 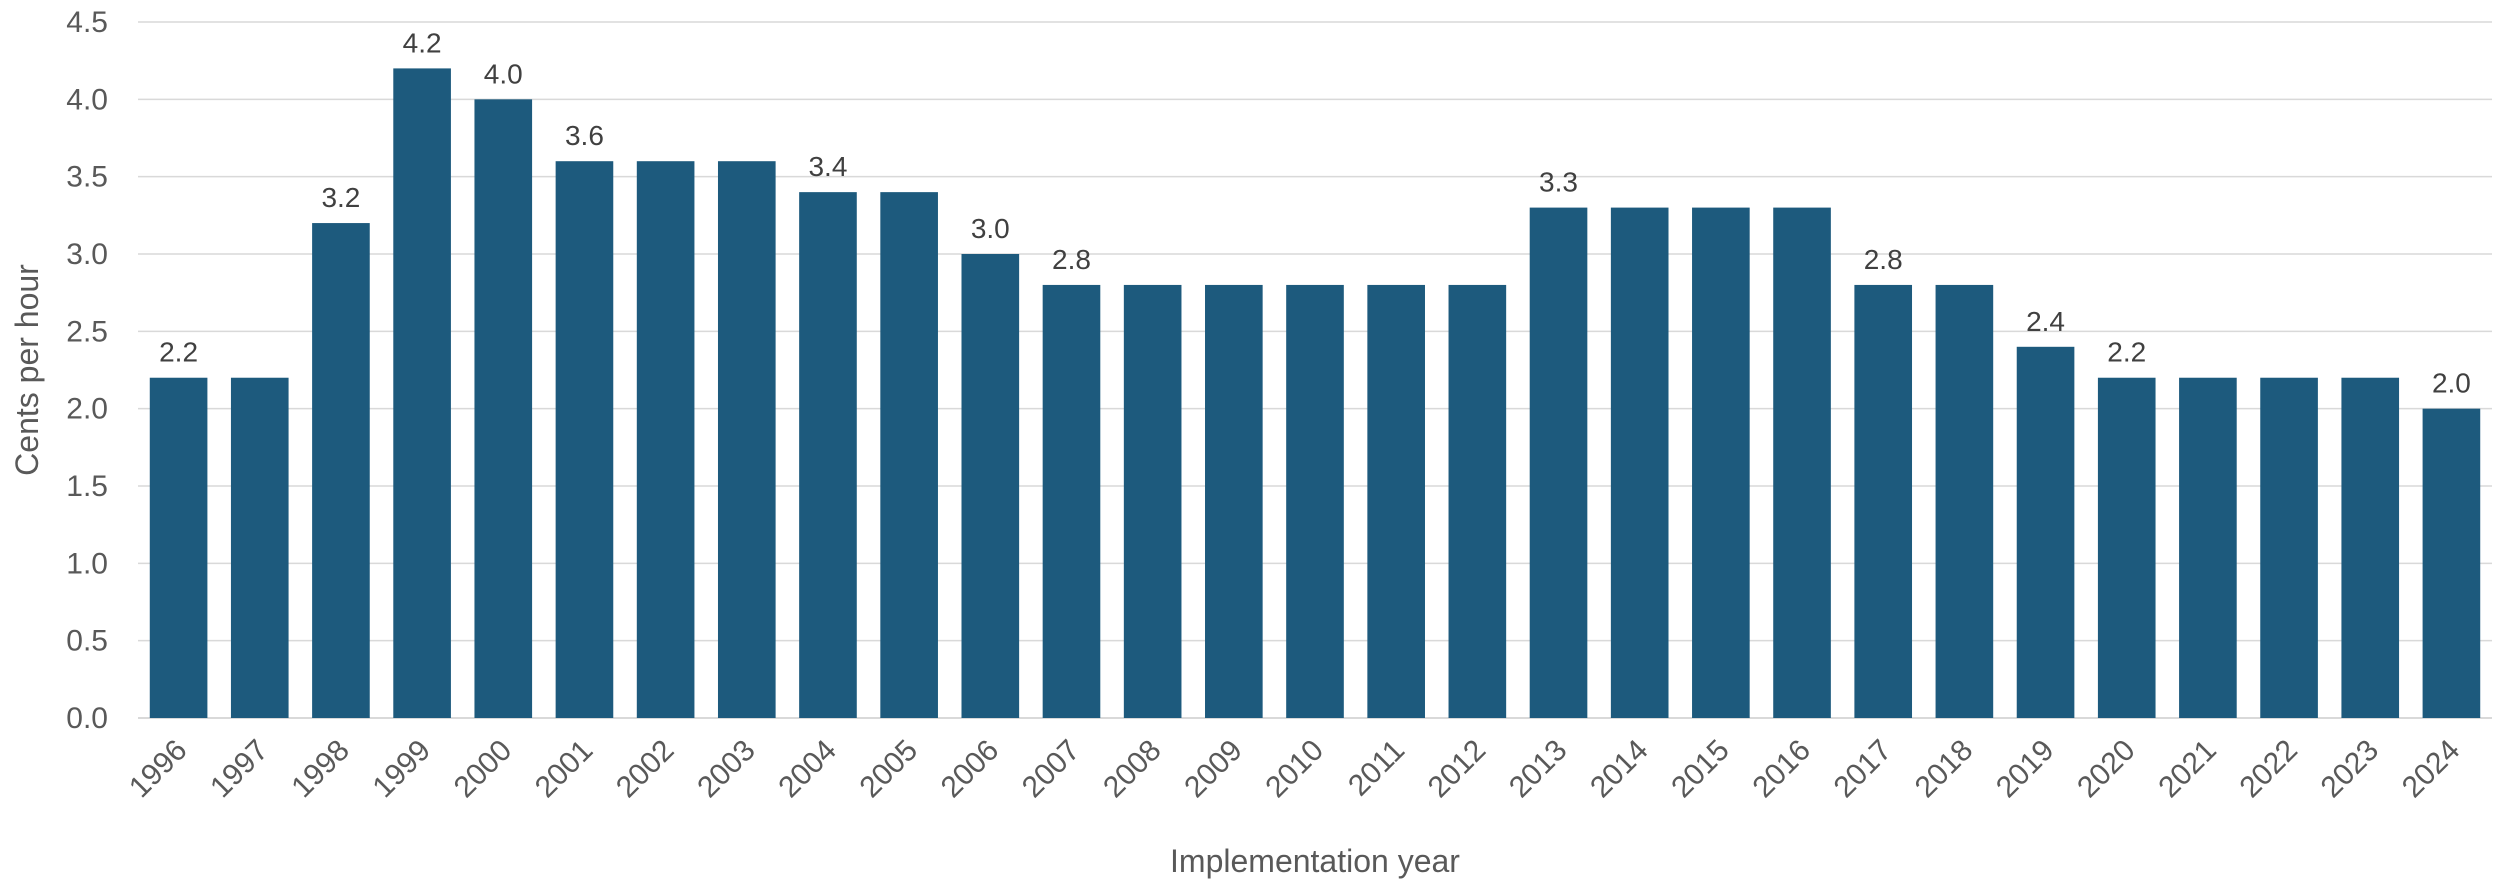 What do you see at coordinates (1700, 769) in the screenshot?
I see `x-tick-label: 2015` at bounding box center [1700, 769].